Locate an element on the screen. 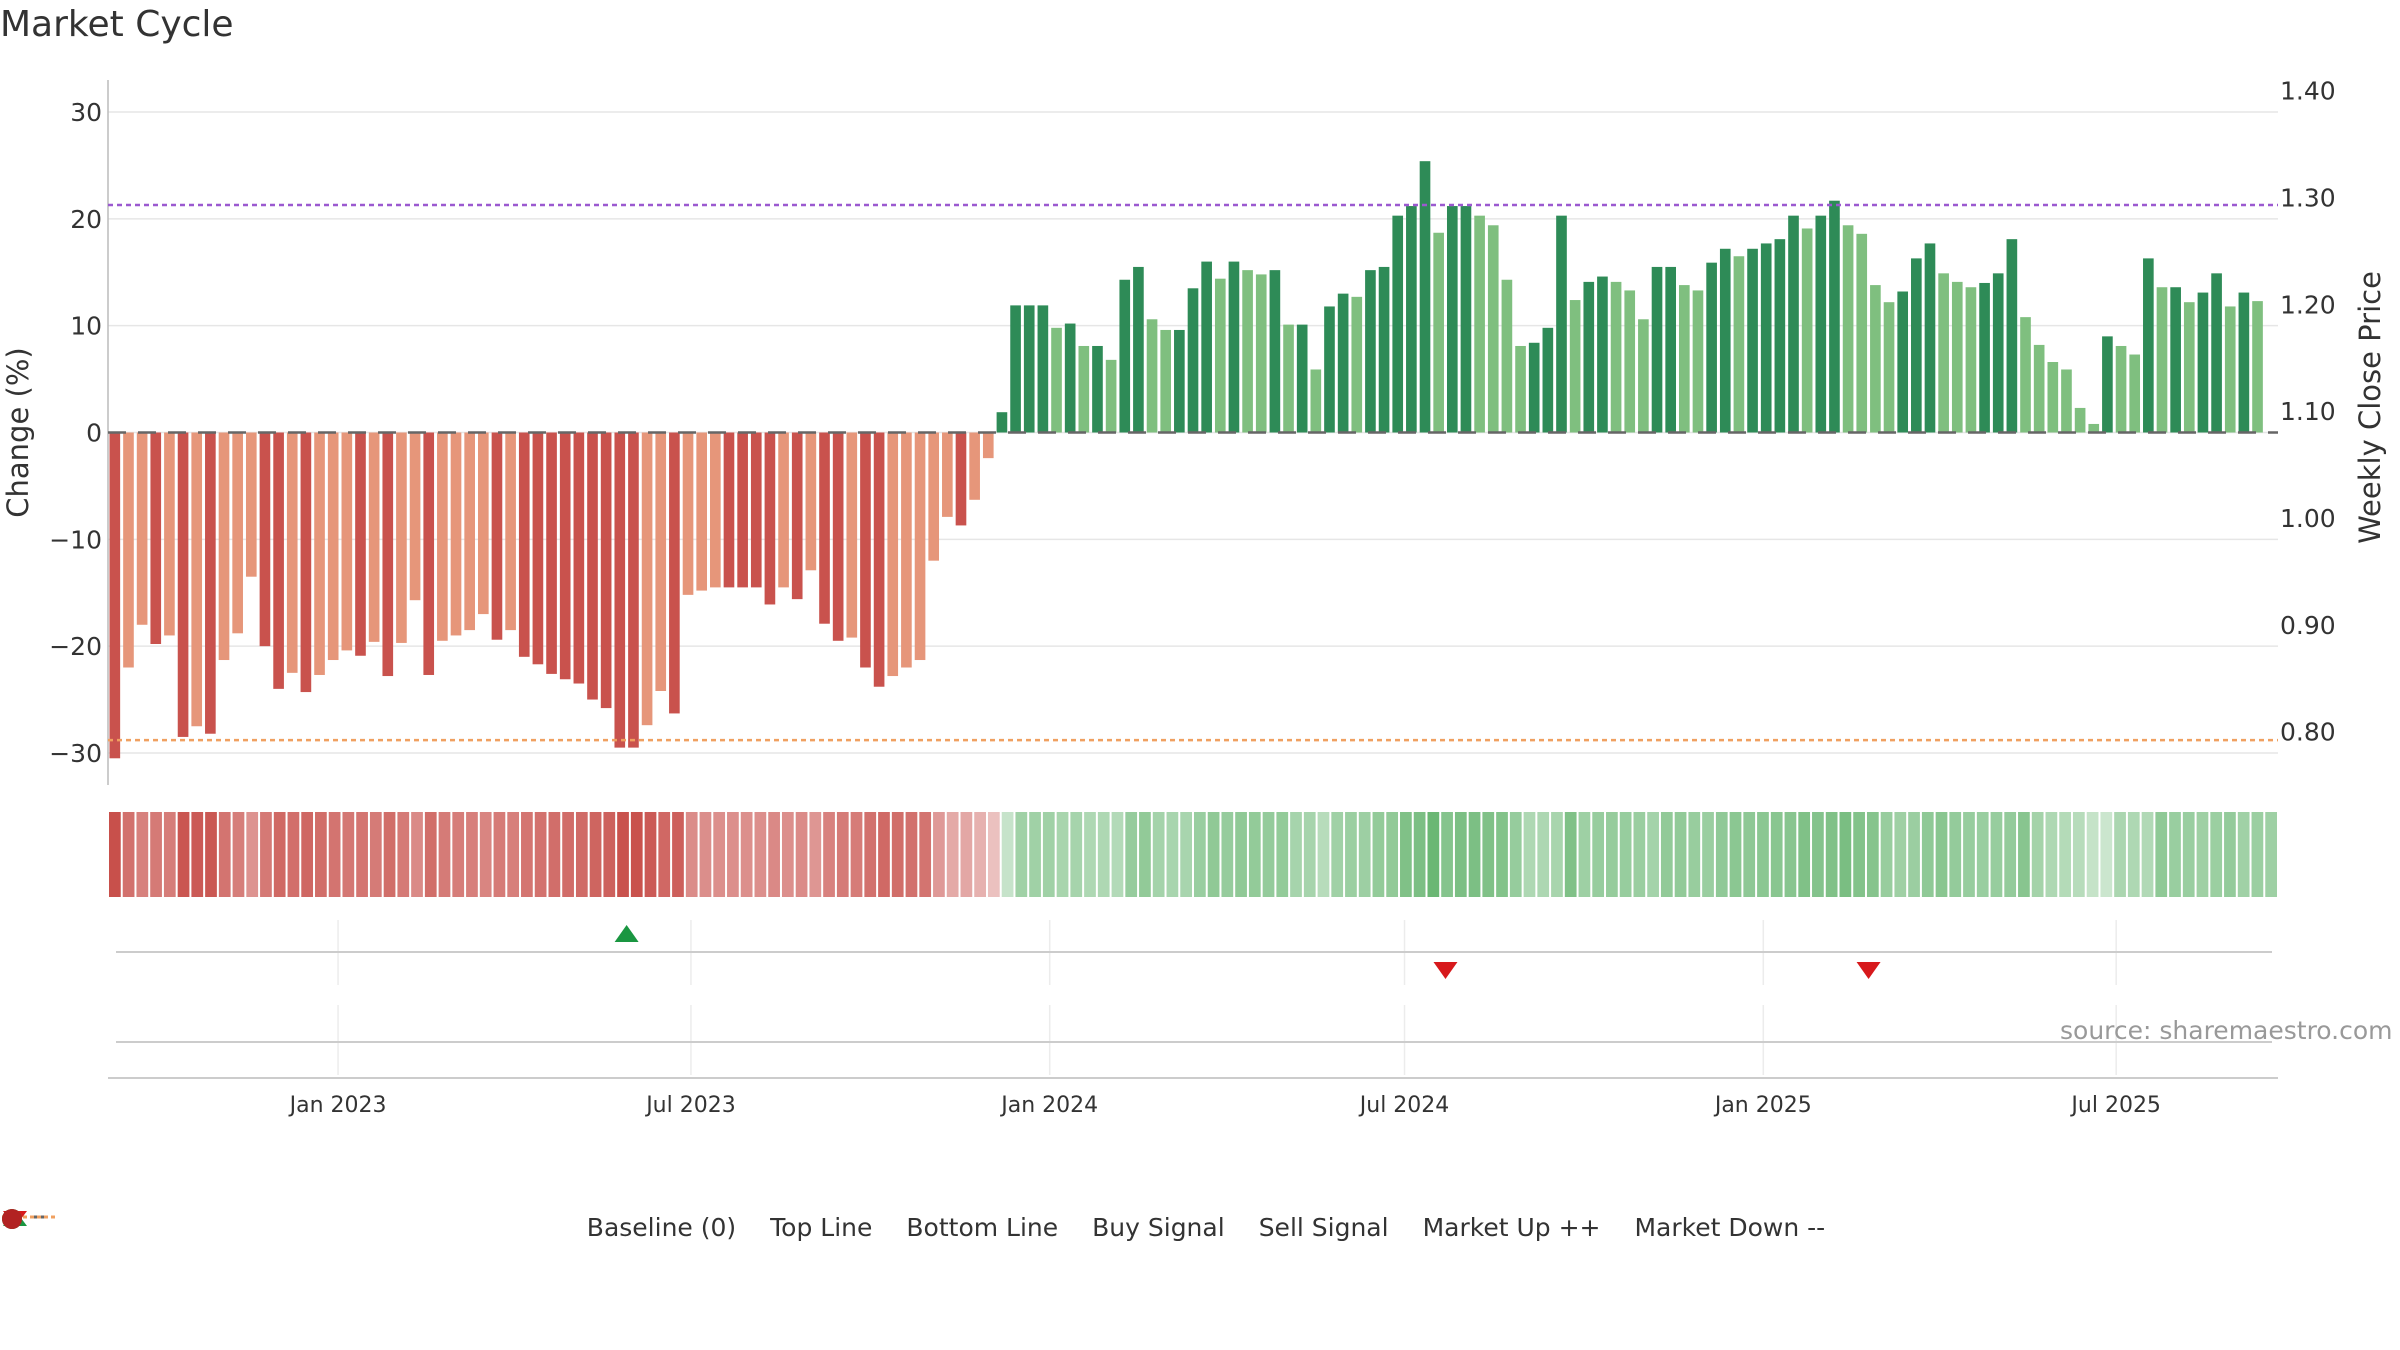  legend-sell-signal: Sell Signal is located at coordinates (696, 1226).